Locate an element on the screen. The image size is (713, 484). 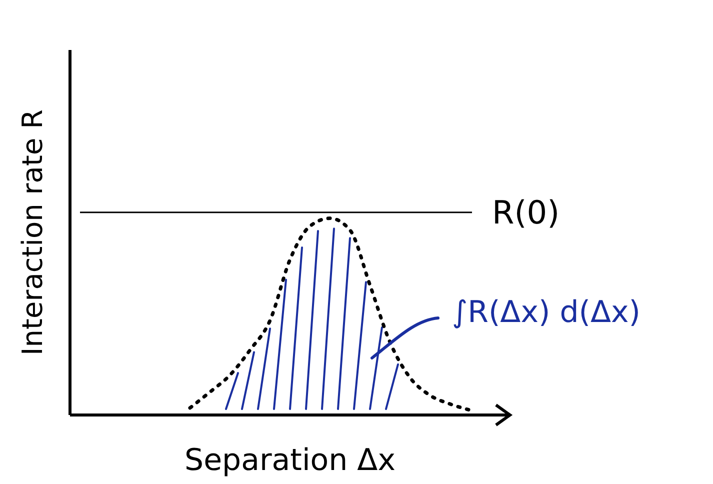
ref-line-label: R(0) is located at coordinates (526, 212).